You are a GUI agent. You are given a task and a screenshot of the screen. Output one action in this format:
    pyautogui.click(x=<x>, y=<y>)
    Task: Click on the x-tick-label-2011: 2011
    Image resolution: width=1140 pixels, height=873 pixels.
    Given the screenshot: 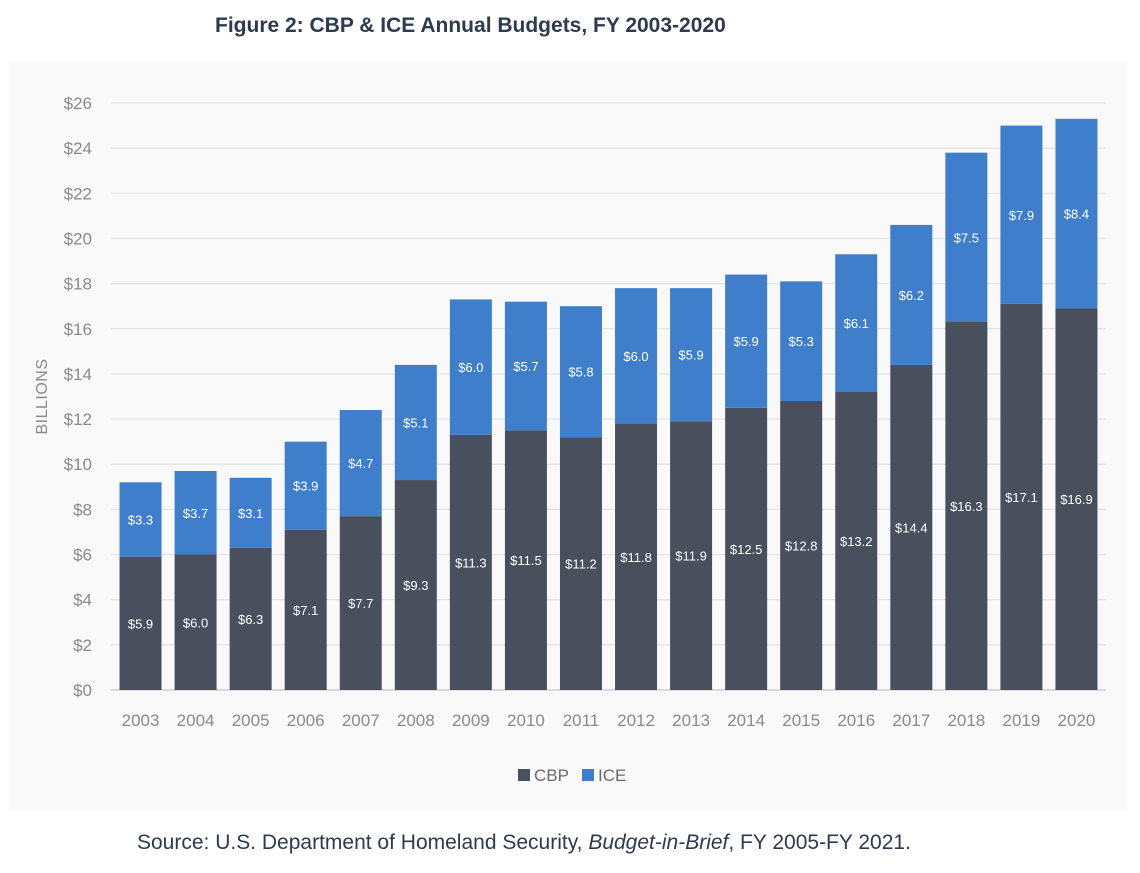 What is the action you would take?
    pyautogui.click(x=581, y=720)
    